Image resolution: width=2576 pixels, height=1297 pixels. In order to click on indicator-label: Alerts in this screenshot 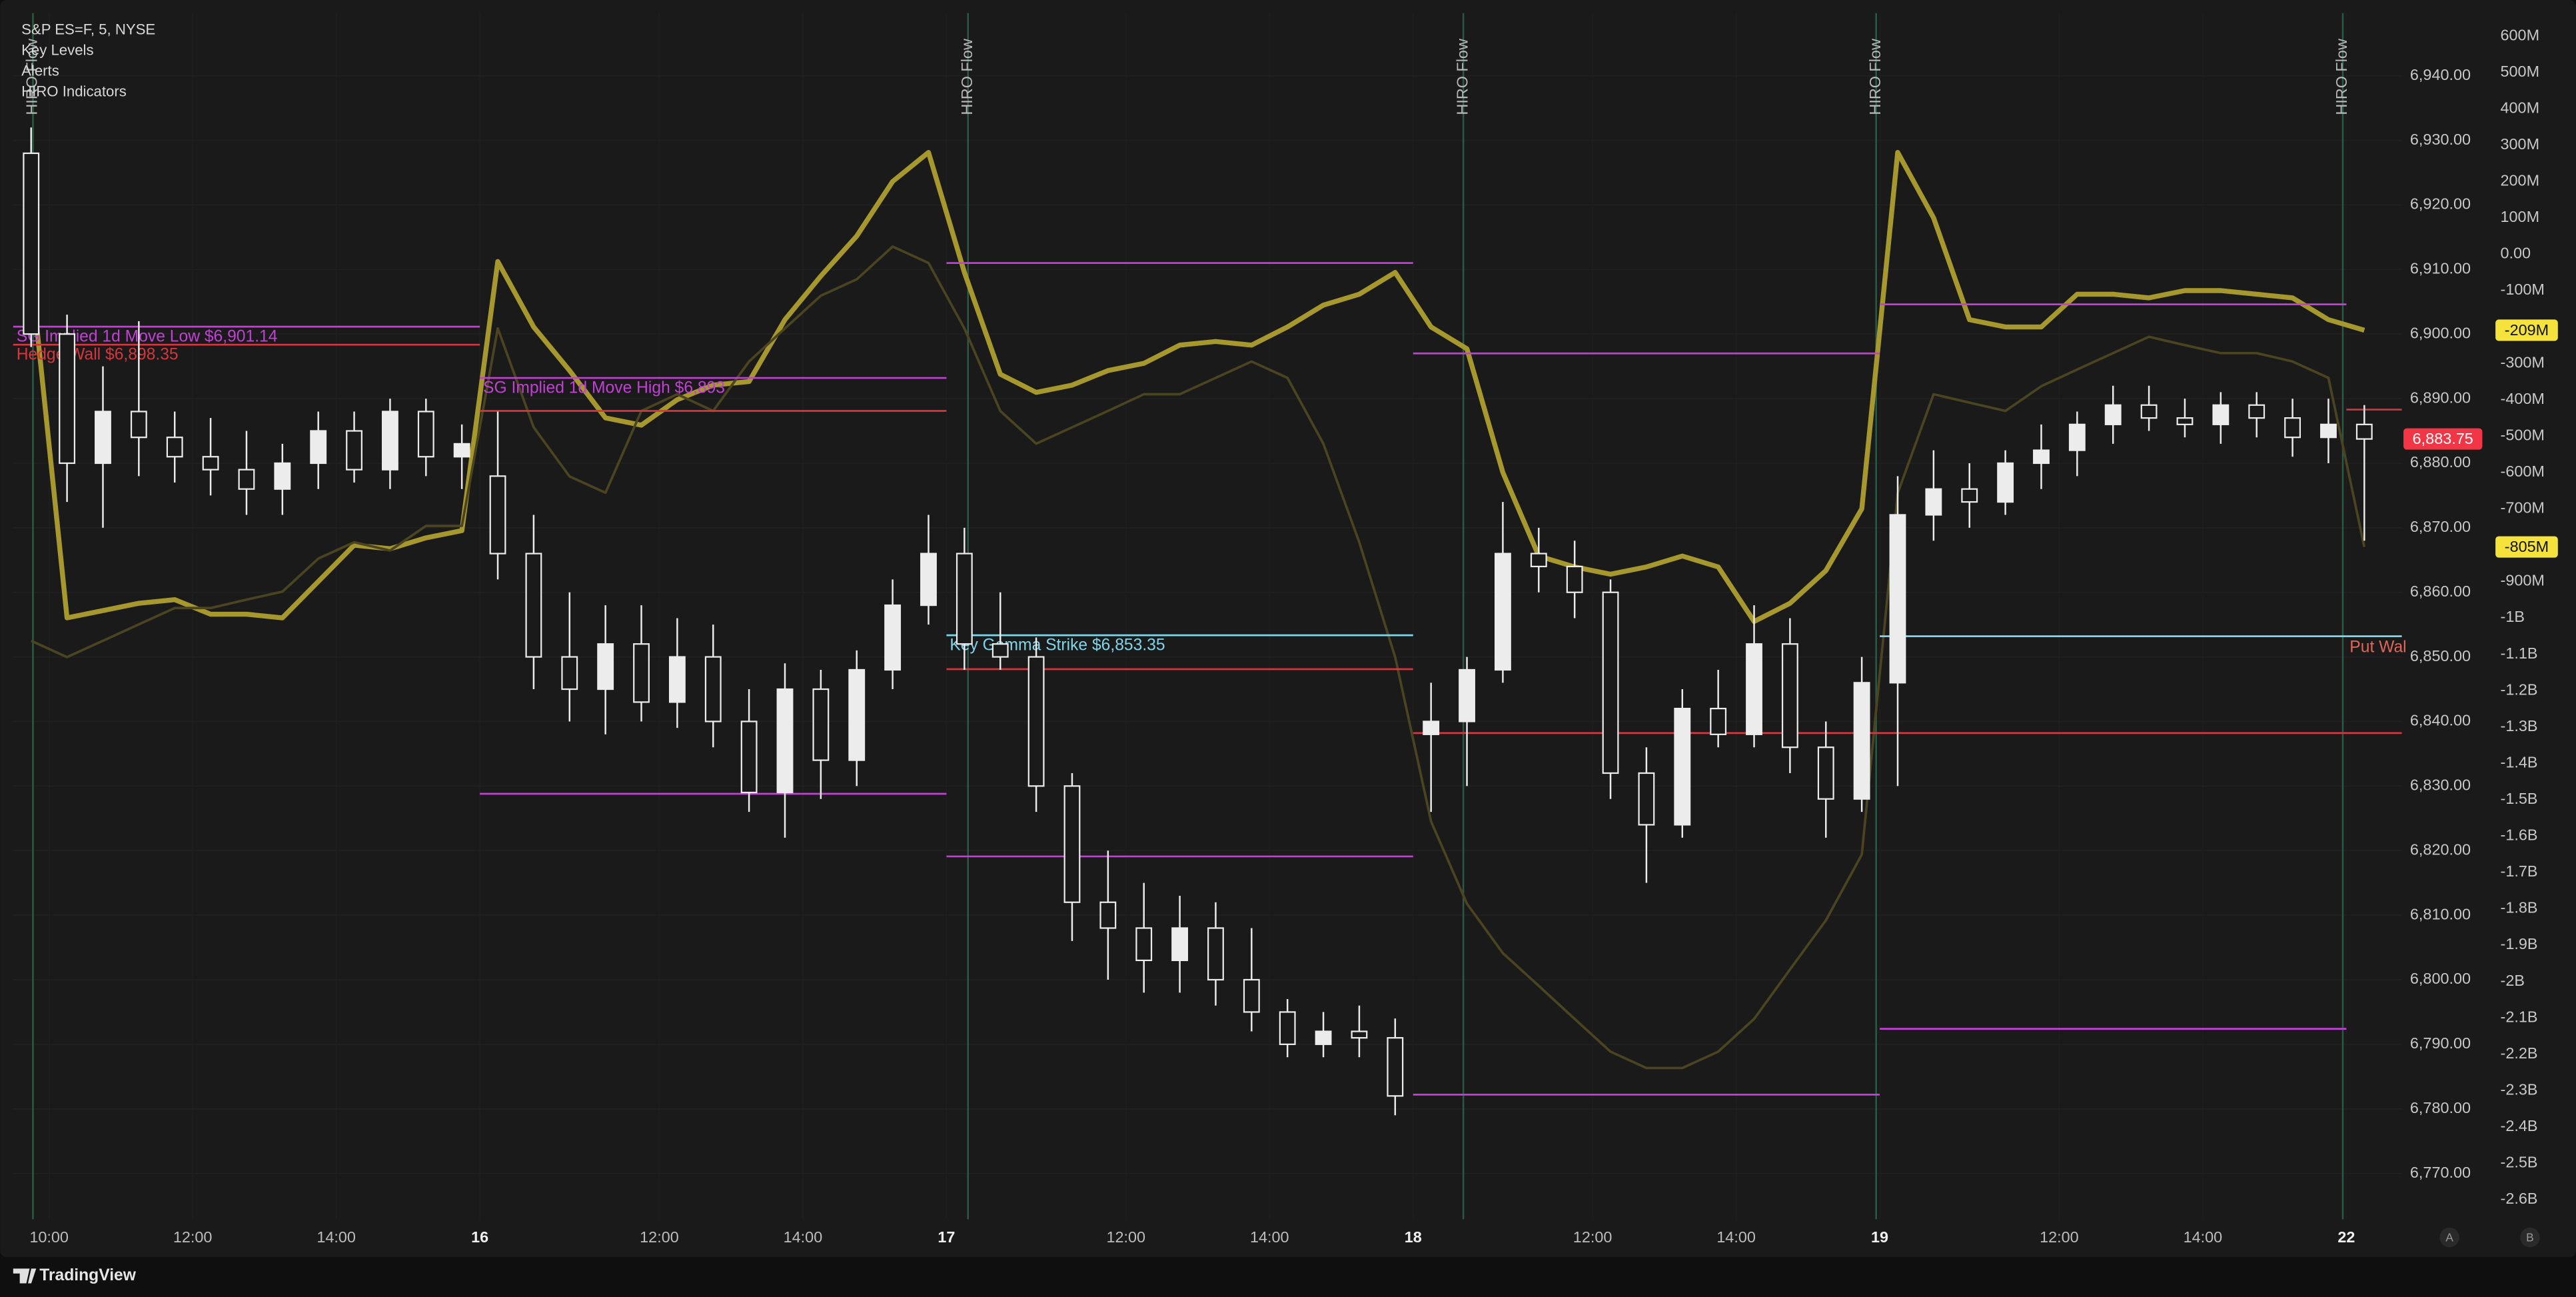, I will do `click(40, 71)`.